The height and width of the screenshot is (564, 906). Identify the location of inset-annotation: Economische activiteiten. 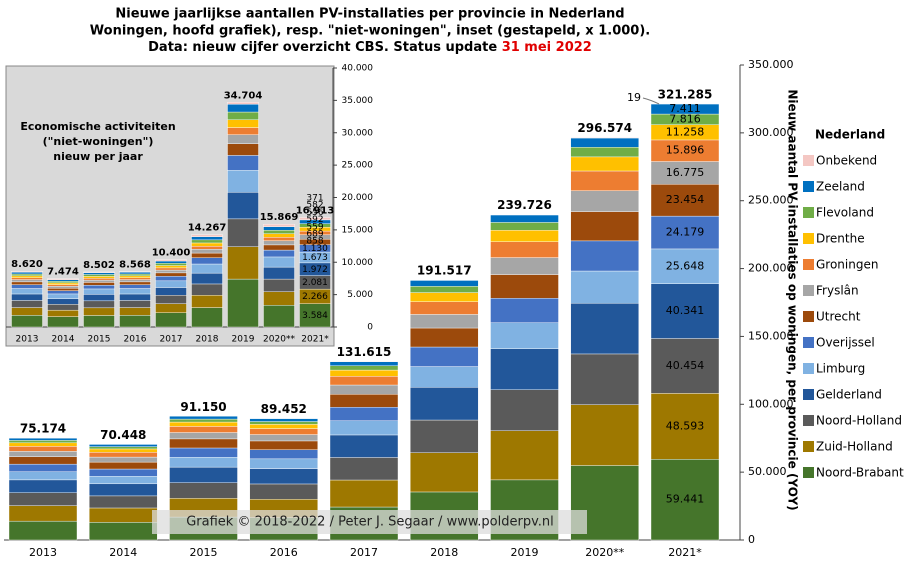
(97, 126).